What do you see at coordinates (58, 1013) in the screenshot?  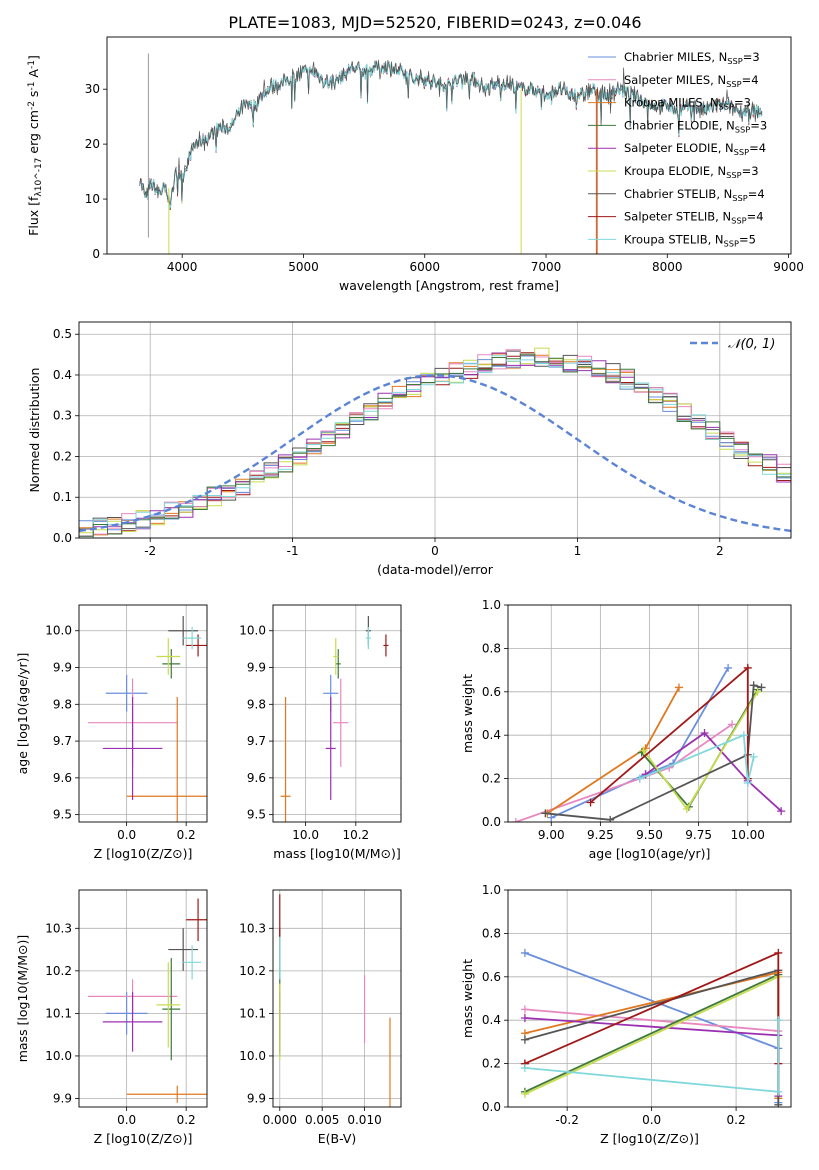 I see `z-mass-ytick-label: 10.1` at bounding box center [58, 1013].